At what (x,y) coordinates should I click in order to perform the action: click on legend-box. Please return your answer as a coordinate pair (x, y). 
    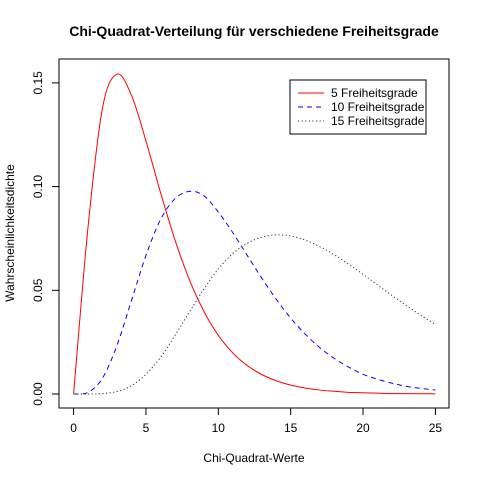
    Looking at the image, I should click on (358, 107).